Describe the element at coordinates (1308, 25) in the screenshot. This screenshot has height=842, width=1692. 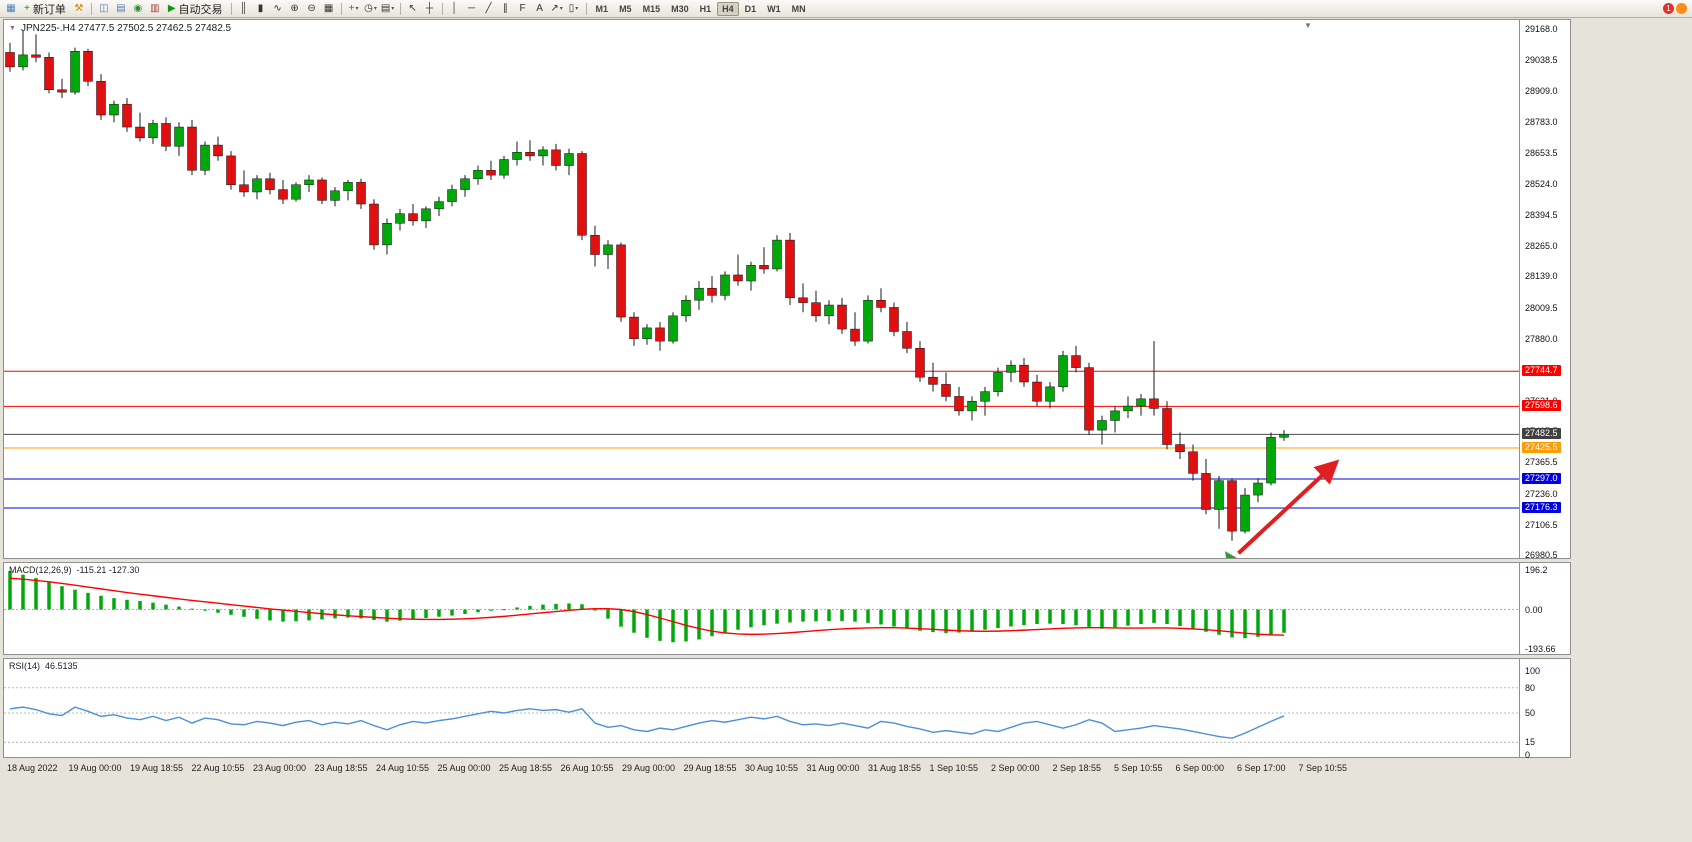
I see `chart-shift-marker: ▼` at that location.